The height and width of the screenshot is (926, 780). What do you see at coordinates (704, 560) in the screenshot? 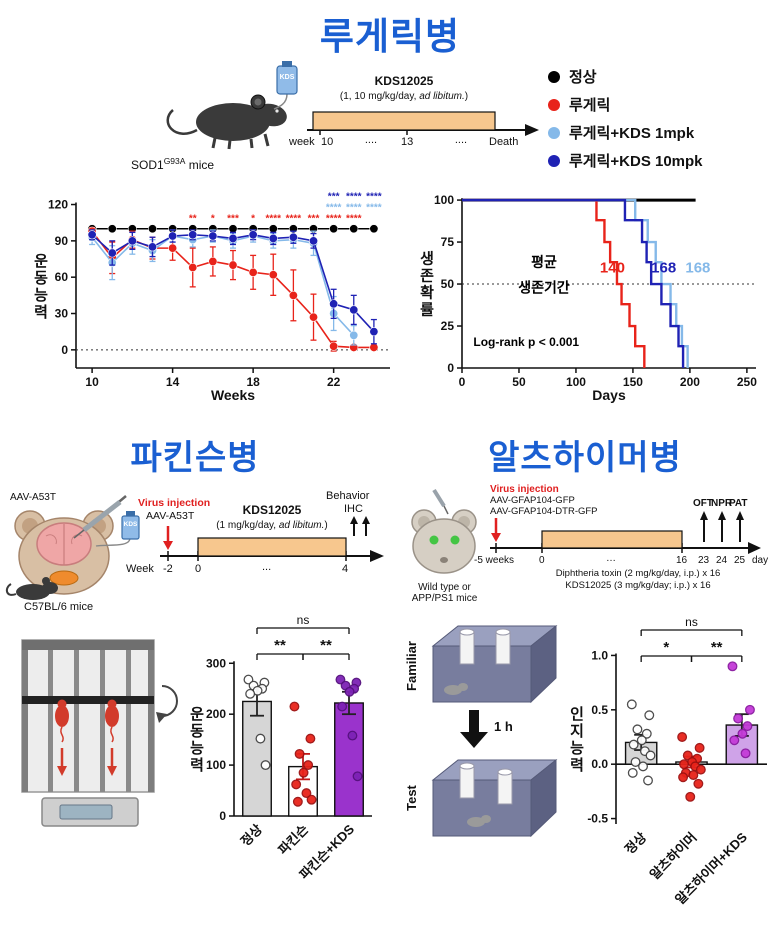
I see `alzheimer-tick-23: 23` at bounding box center [704, 560].